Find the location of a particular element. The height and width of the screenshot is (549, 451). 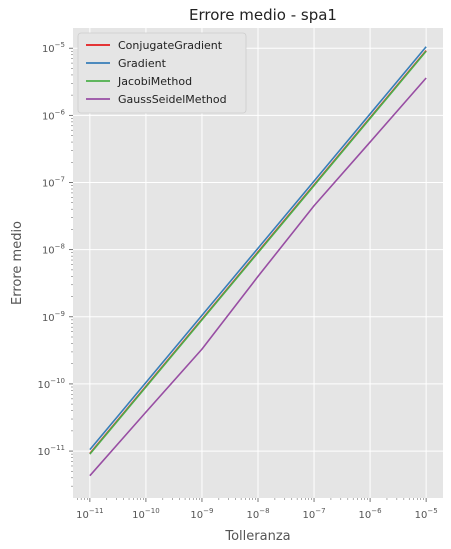

y-tick-label: 10⁻¹⁰ is located at coordinates (51, 384).